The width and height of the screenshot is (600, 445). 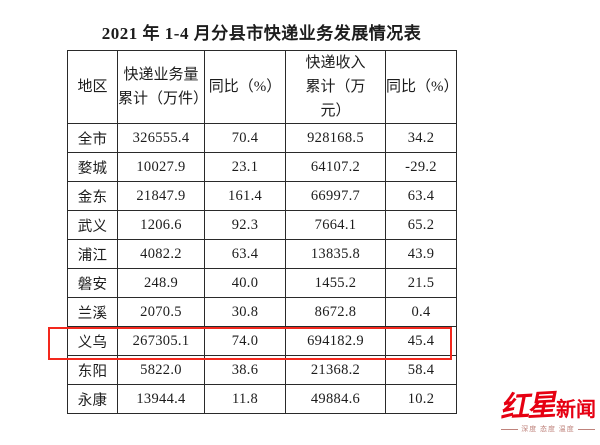 What do you see at coordinates (576, 410) in the screenshot?
I see `redstar-news-text: 新闻` at bounding box center [576, 410].